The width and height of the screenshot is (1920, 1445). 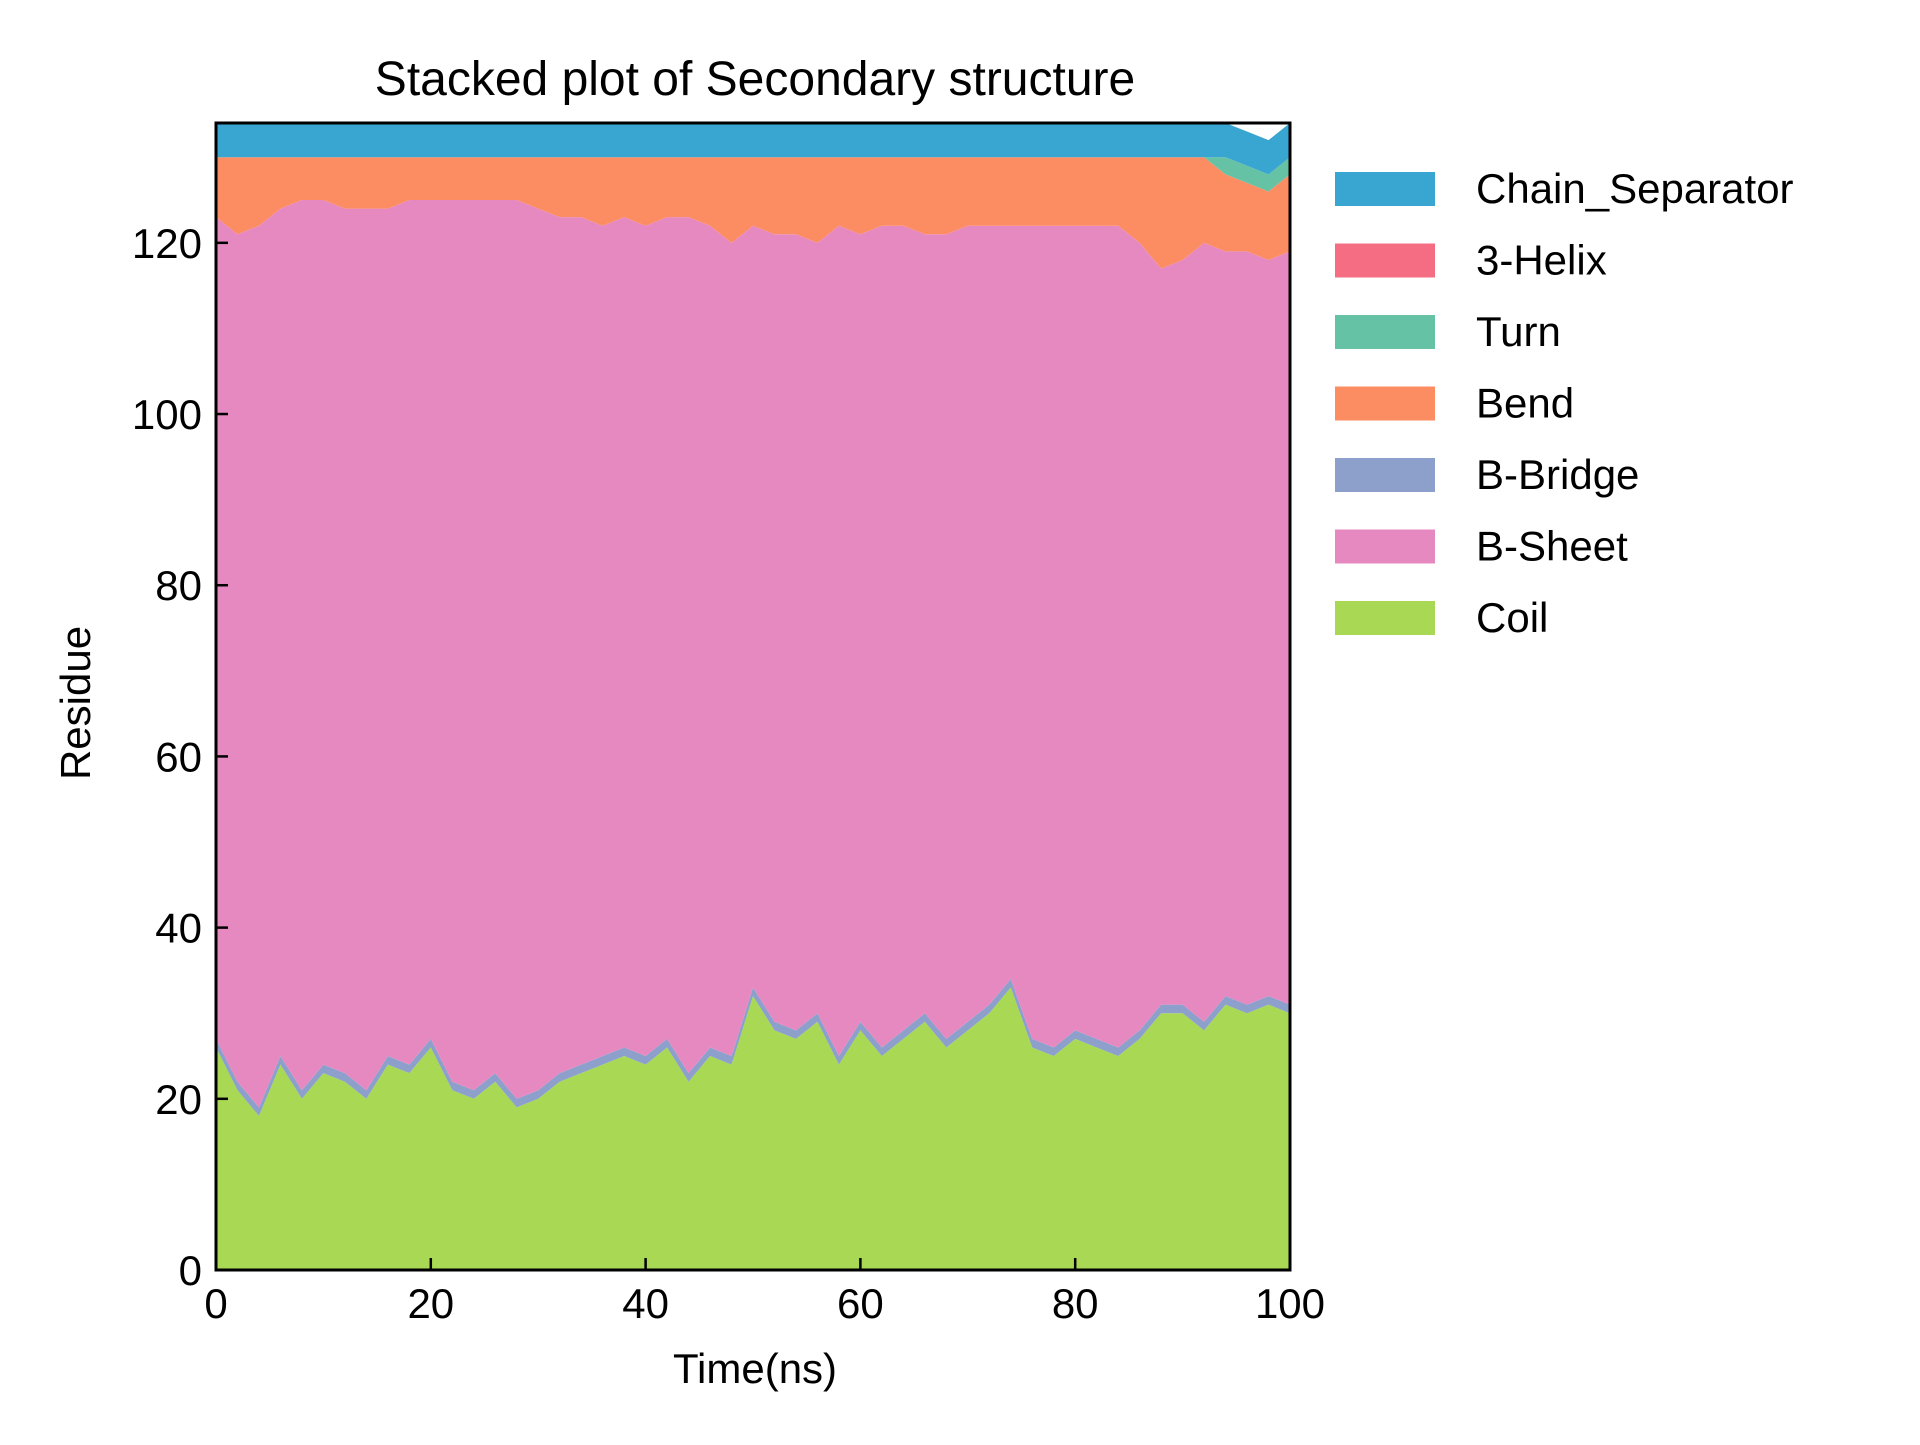 What do you see at coordinates (1385, 260) in the screenshot?
I see `legend-swatch-3-helix` at bounding box center [1385, 260].